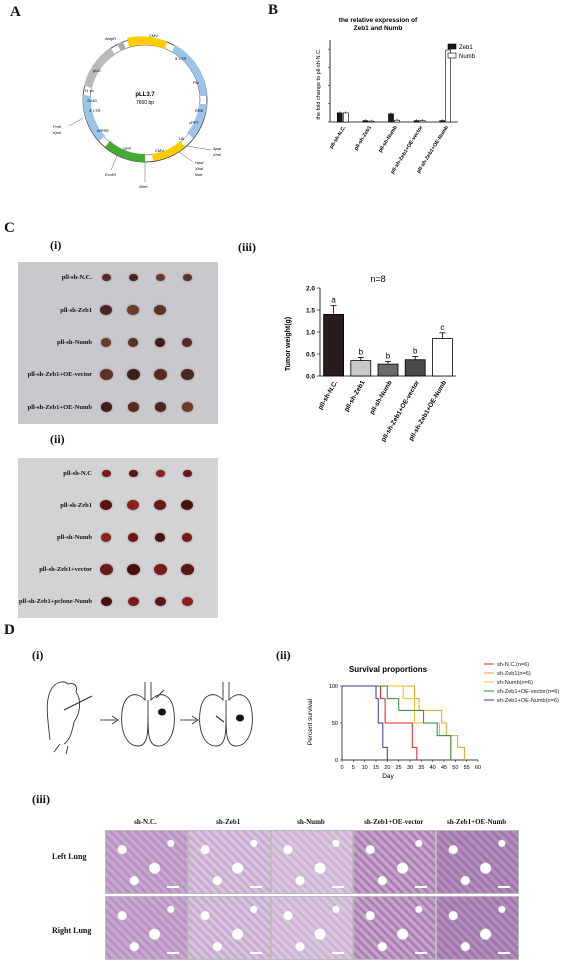 The height and width of the screenshot is (964, 572). What do you see at coordinates (478, 768) in the screenshot?
I see `chart-d-xtick-label: 60` at bounding box center [478, 768].